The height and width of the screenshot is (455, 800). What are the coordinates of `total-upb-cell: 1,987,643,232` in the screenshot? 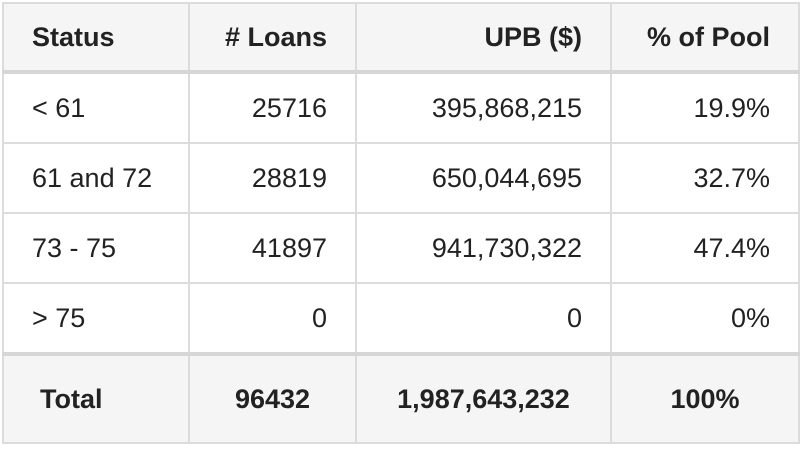 It's located at (483, 398).